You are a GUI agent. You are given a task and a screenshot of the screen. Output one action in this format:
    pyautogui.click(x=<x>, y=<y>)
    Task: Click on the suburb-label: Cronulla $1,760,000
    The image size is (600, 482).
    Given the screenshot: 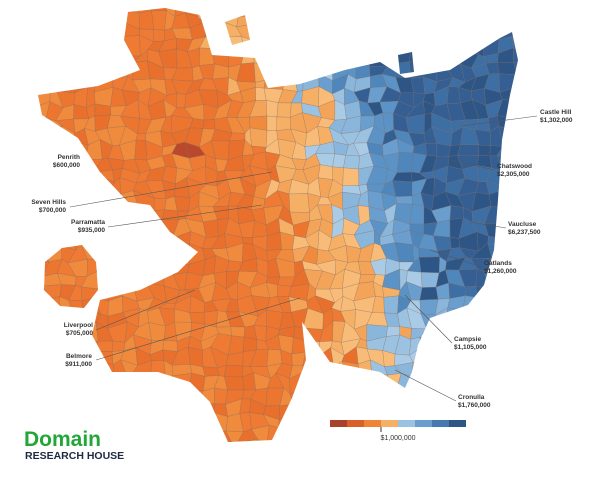 What is the action you would take?
    pyautogui.click(x=474, y=401)
    